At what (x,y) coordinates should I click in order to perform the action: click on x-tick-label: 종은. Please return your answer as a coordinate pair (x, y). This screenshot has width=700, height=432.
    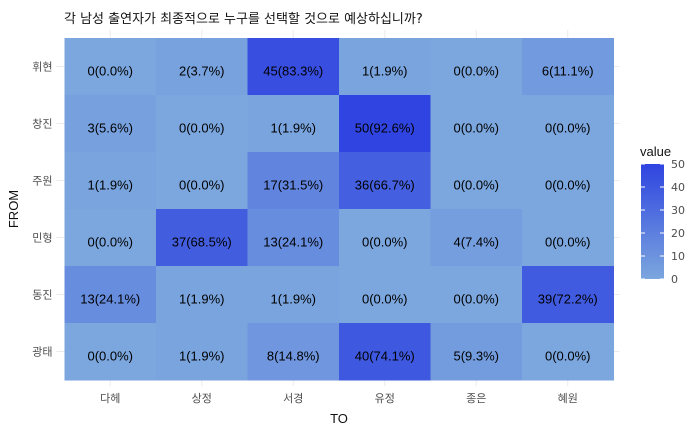
    Looking at the image, I should click on (476, 398).